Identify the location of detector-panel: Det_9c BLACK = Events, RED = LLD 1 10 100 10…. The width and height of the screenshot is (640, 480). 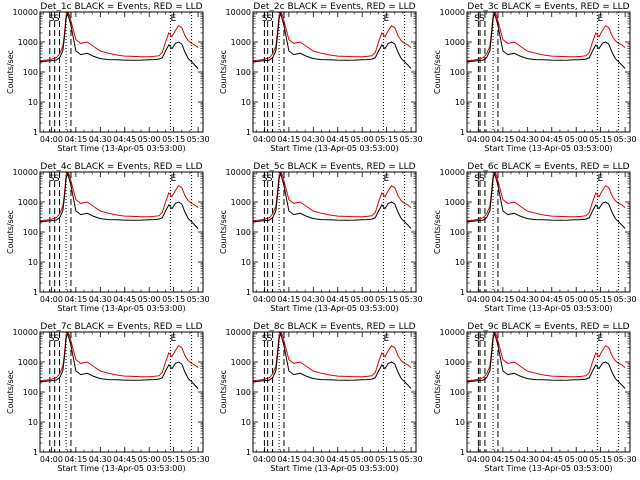
(535, 397).